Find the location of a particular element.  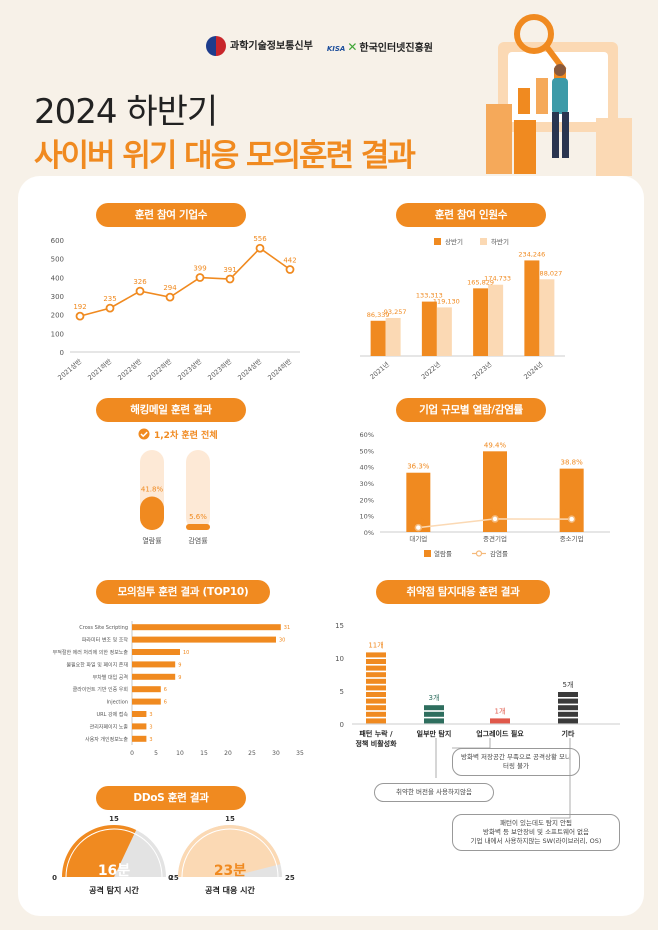

data-label: 5개 is located at coordinates (568, 684).